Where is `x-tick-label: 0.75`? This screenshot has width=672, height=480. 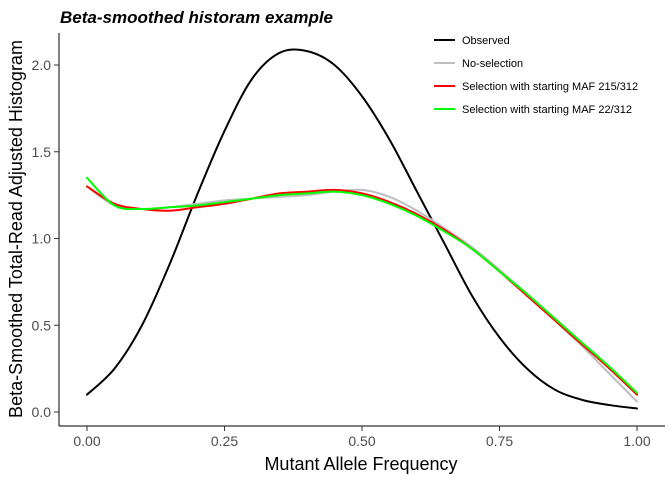
x-tick-label: 0.75 is located at coordinates (499, 441).